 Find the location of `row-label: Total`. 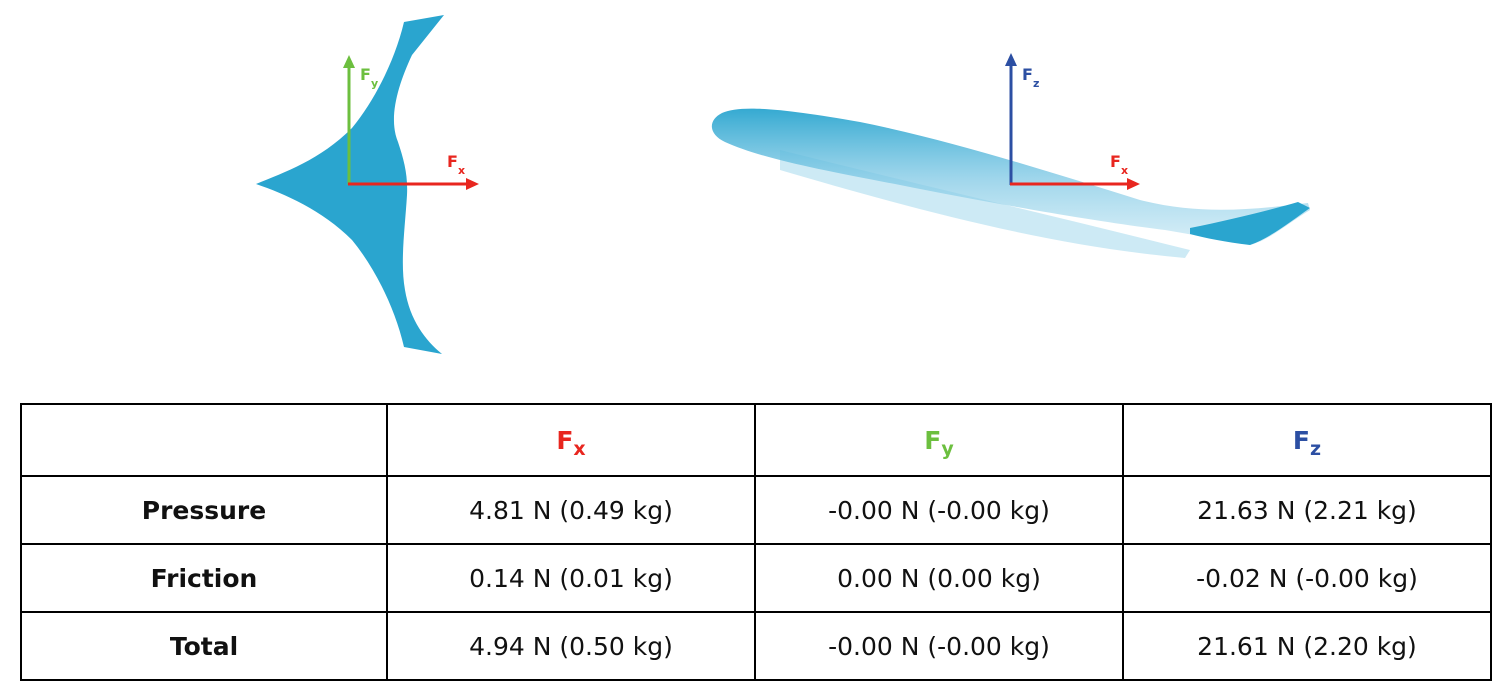

row-label: Total is located at coordinates (204, 646).